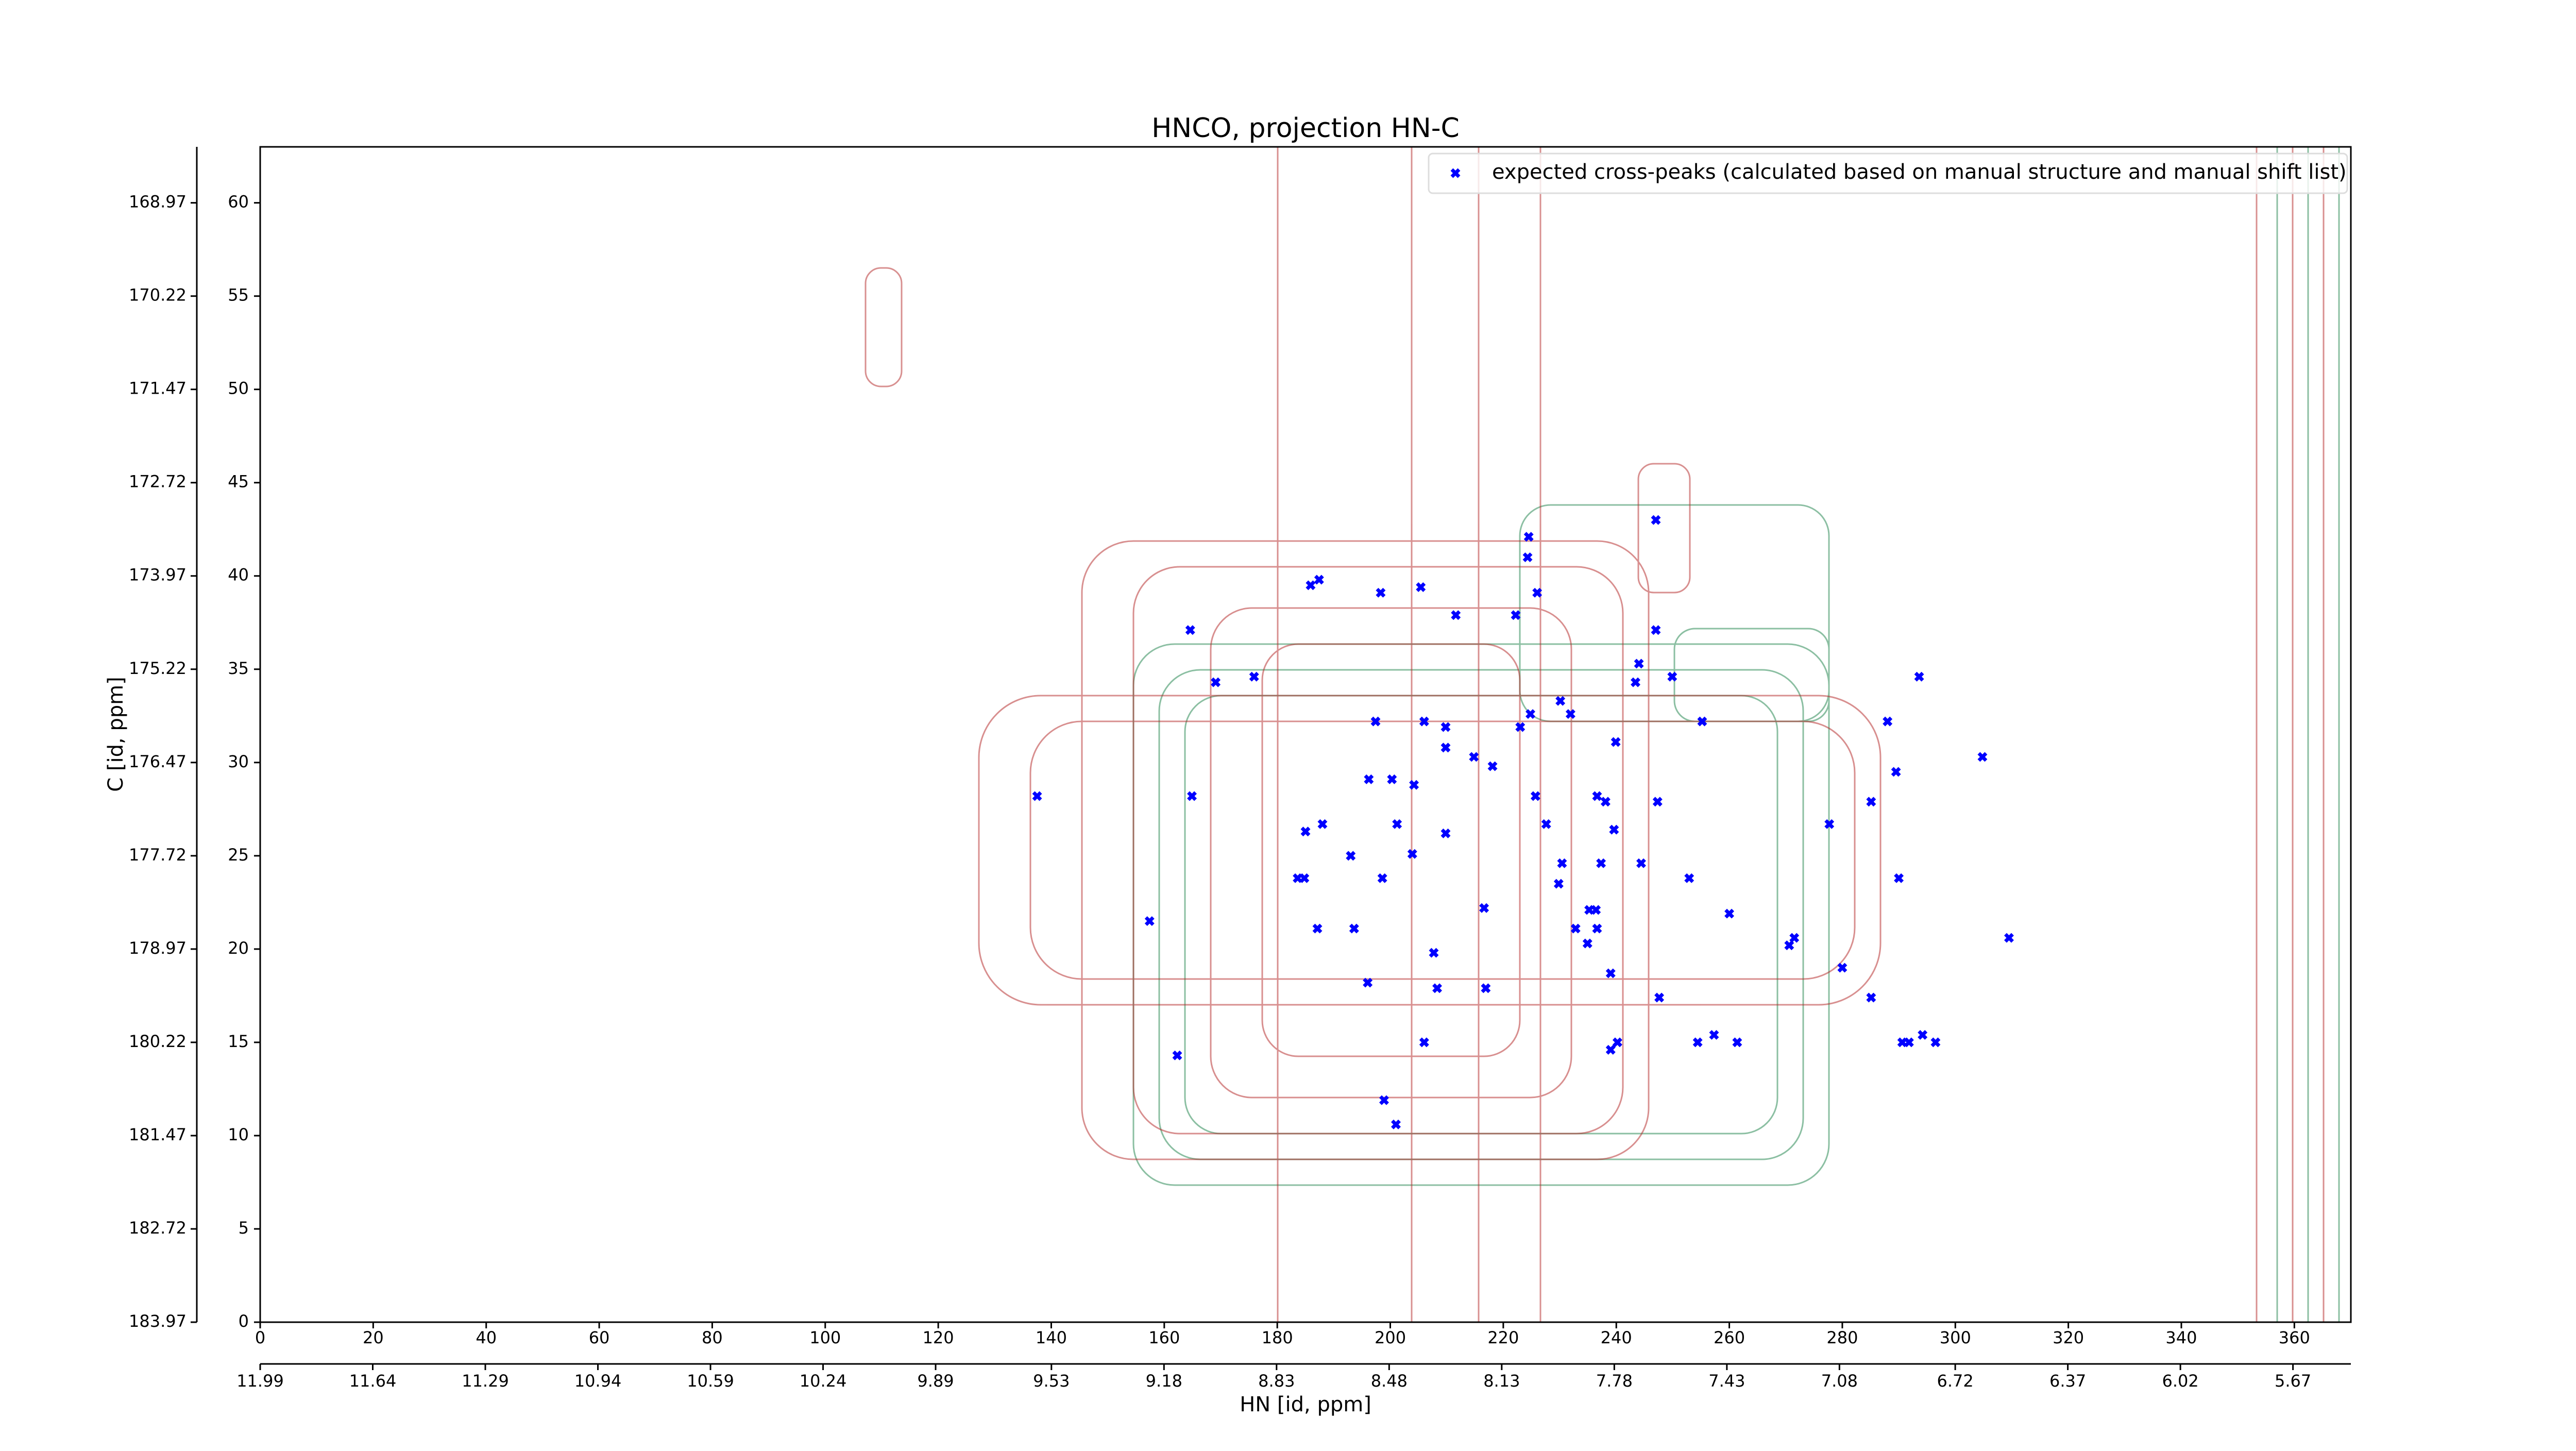 This screenshot has height=1451, width=2576. I want to click on chart-title: HNCO, projection HN-C, so click(1305, 128).